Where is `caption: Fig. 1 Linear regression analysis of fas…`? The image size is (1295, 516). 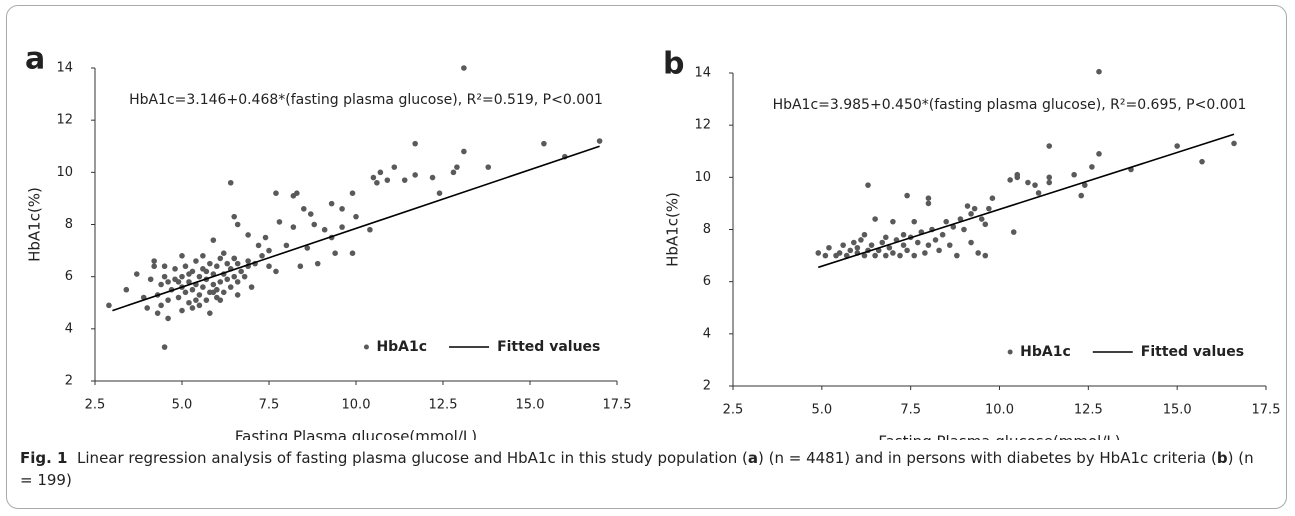 caption: Fig. 1 Linear regression analysis of fas… is located at coordinates (640, 469).